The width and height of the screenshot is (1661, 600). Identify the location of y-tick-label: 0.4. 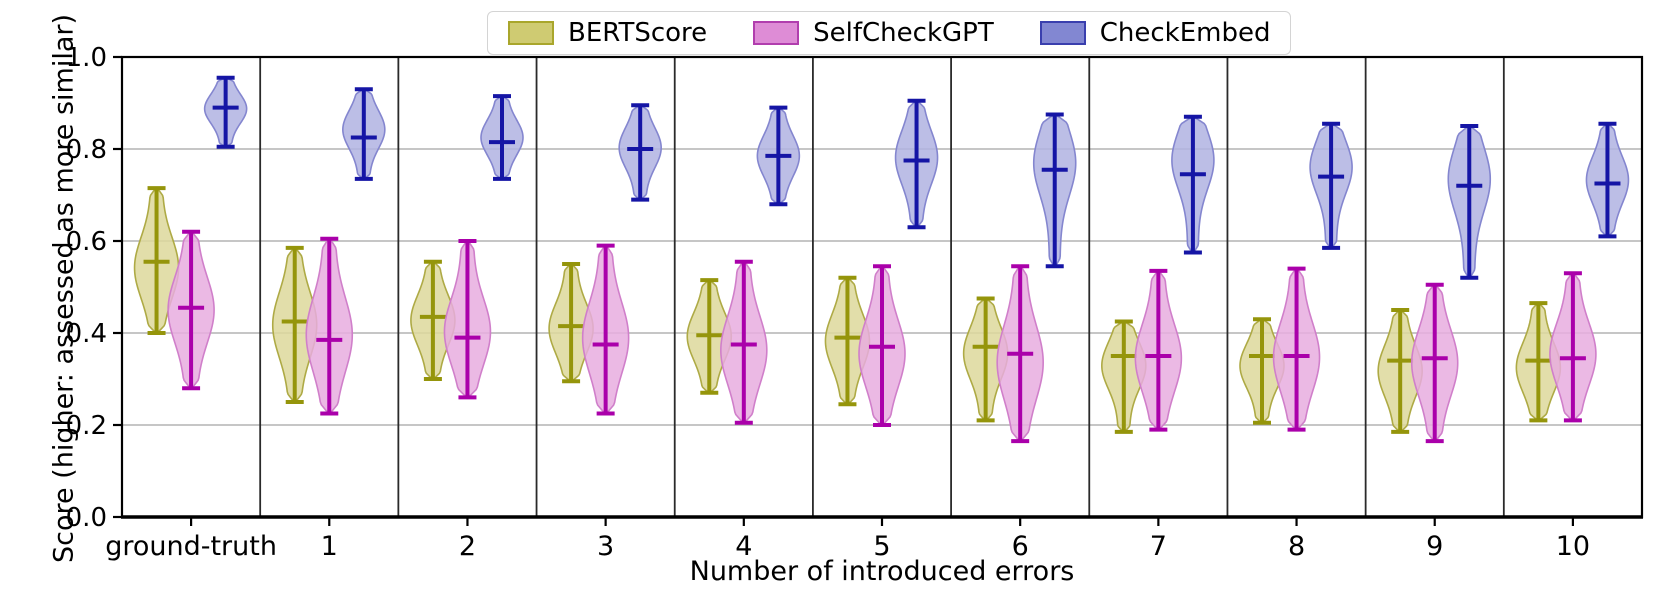
(86, 334).